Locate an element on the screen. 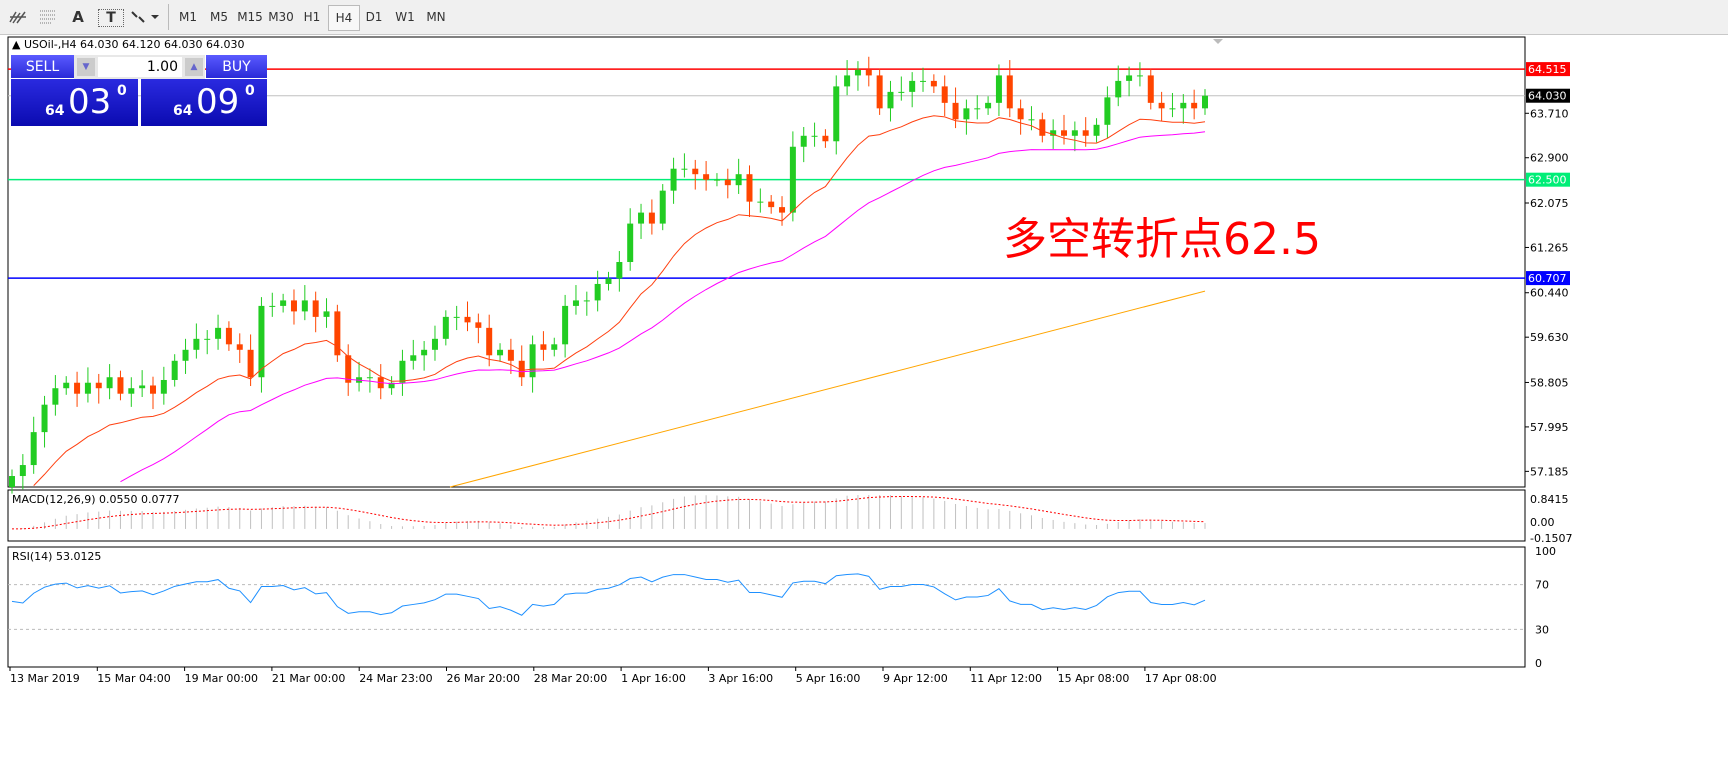 The width and height of the screenshot is (1728, 763). sell-button: SELL is located at coordinates (42, 66).